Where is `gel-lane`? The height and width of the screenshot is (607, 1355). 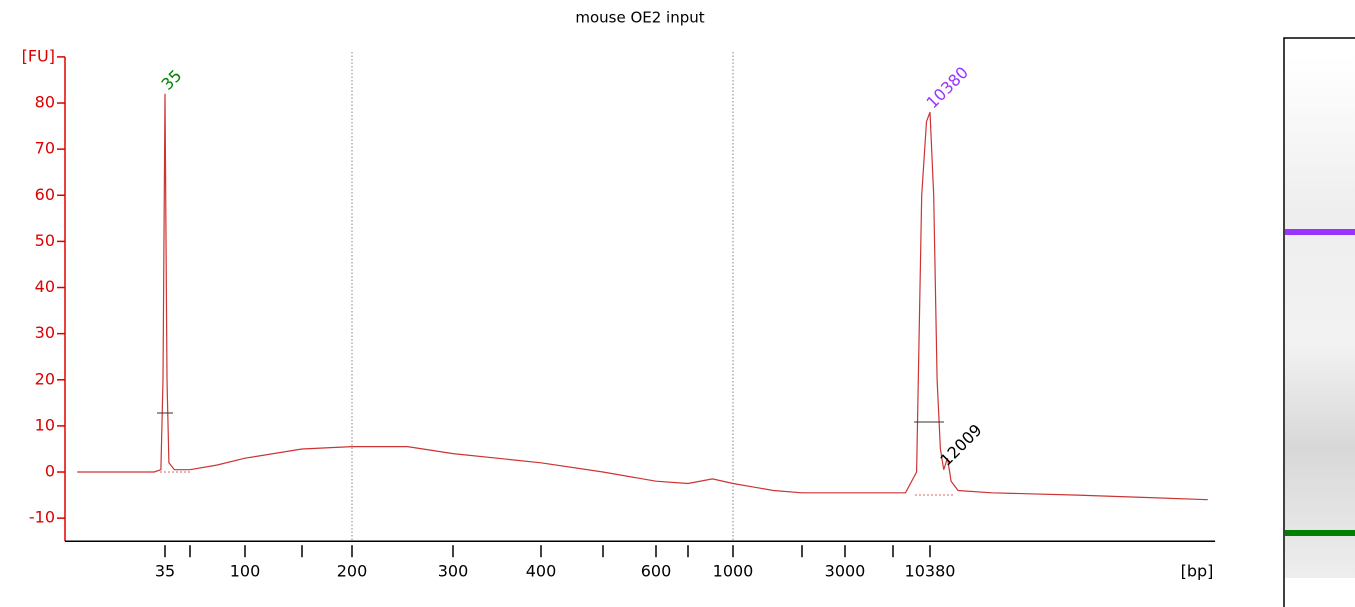
gel-lane is located at coordinates (1319, 322).